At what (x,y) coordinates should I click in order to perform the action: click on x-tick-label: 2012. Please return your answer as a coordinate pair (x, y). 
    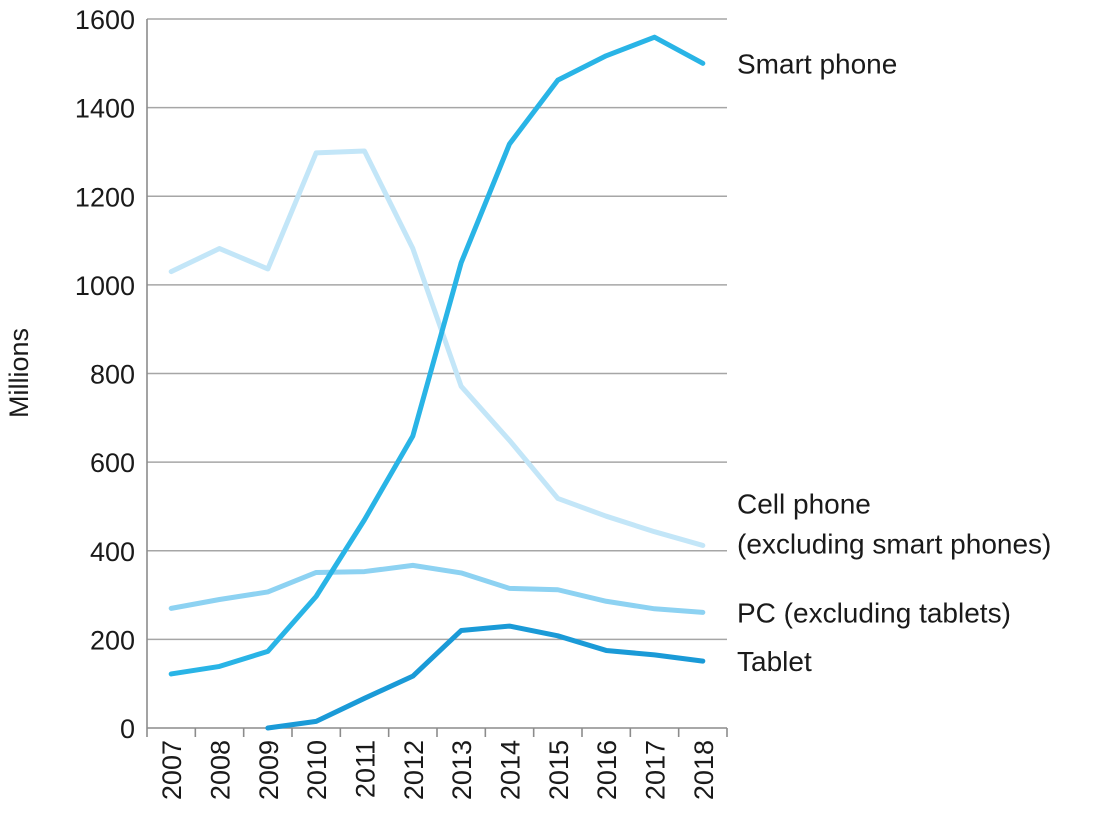
    Looking at the image, I should click on (414, 770).